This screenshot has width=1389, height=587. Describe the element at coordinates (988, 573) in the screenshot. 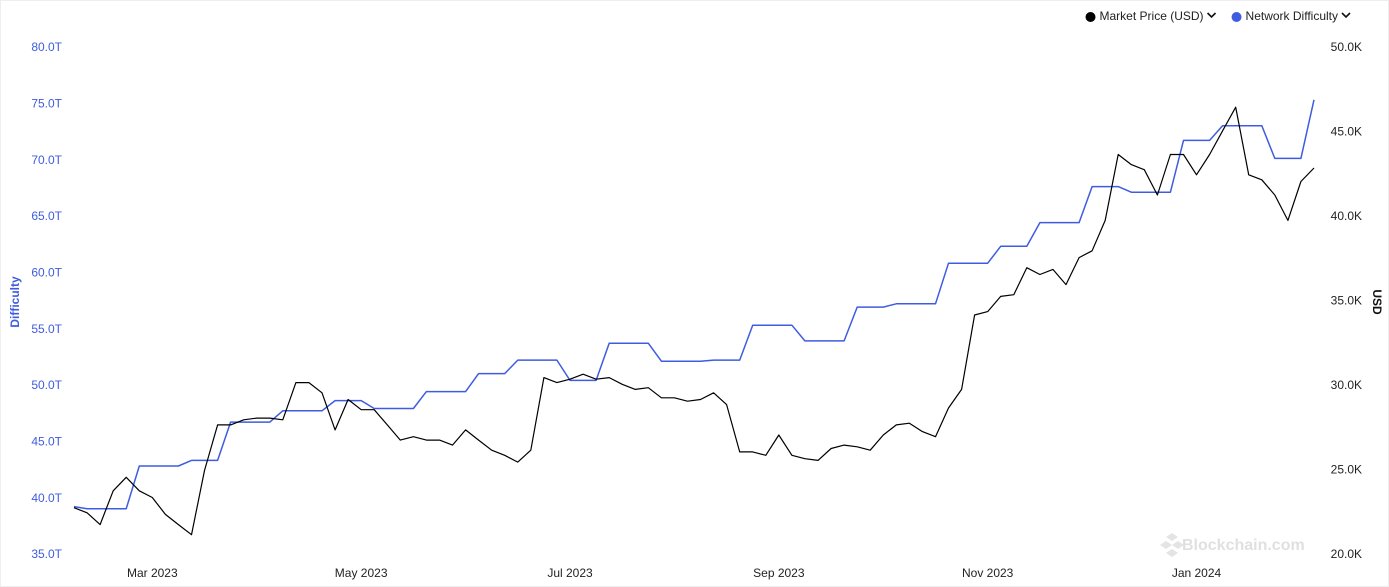

I see `x-tick-label: Nov 2023` at that location.